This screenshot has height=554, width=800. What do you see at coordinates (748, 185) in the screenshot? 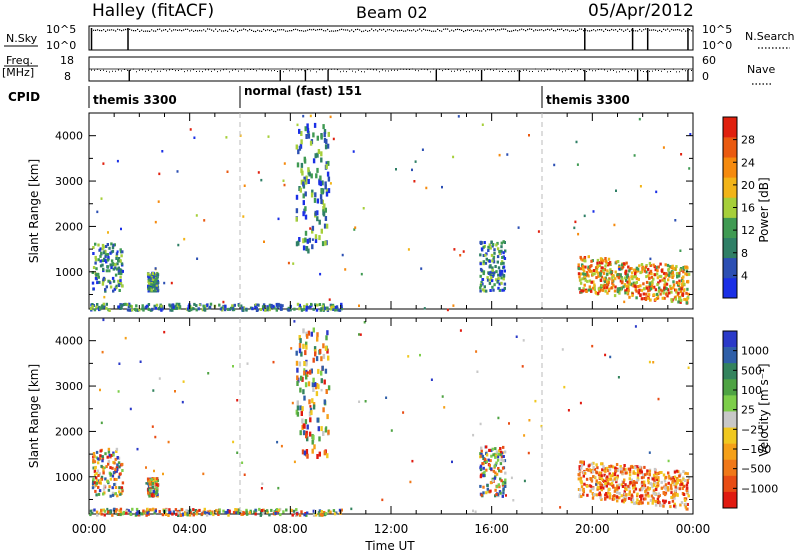
I see `colorbar-tick-label: 20` at bounding box center [748, 185].